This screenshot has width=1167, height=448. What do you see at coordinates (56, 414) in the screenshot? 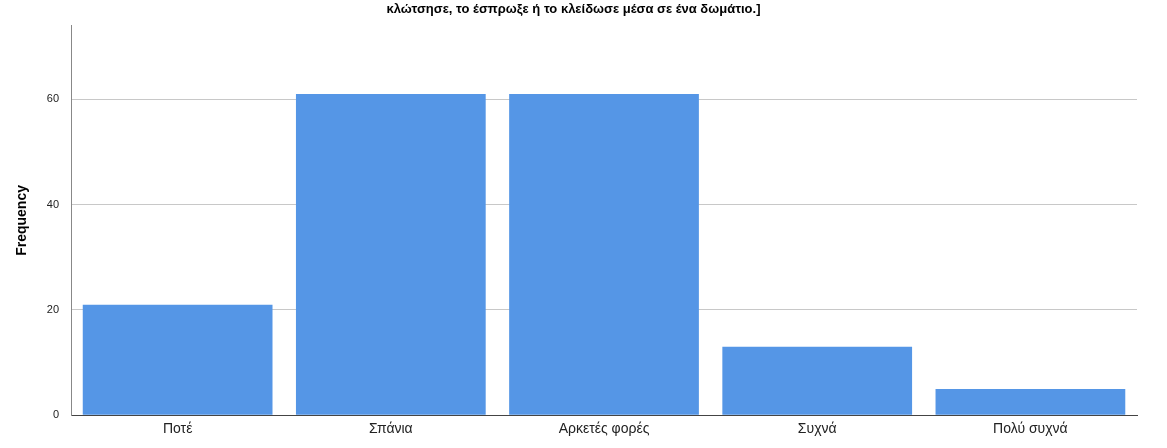
I see `y-tick-label: 0` at bounding box center [56, 414].